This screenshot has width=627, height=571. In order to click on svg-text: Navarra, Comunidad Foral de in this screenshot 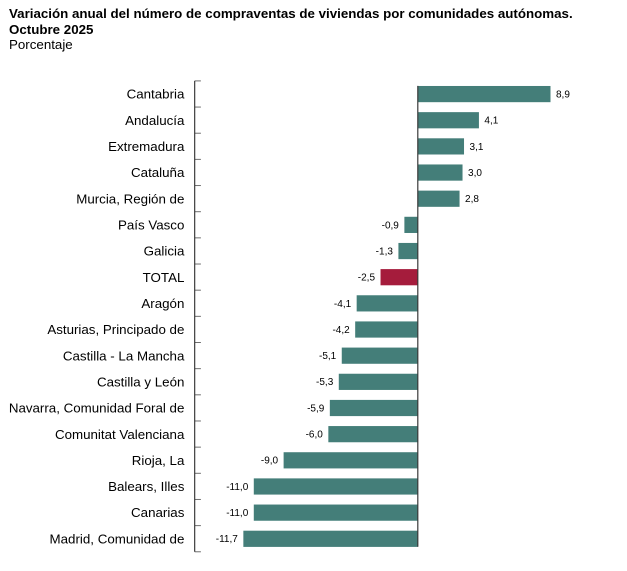, I will do `click(97, 408)`.